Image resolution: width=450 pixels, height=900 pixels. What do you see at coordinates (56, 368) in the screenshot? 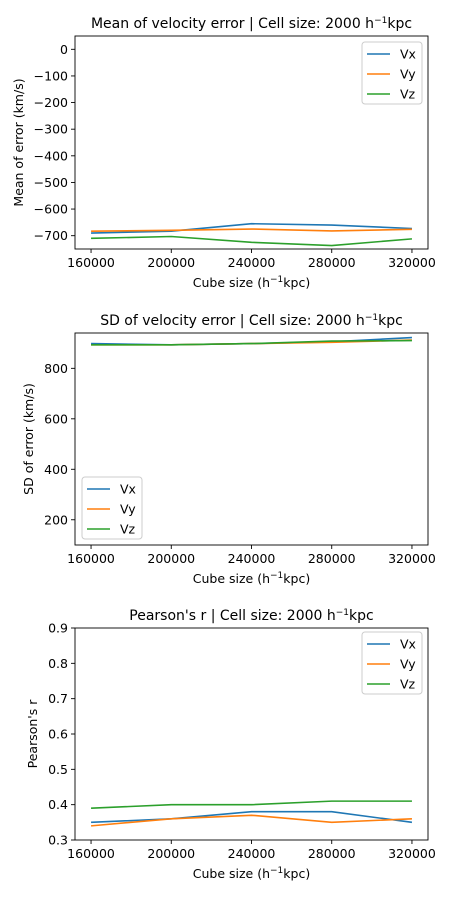
I see `y-tick-label: 800` at bounding box center [56, 368].